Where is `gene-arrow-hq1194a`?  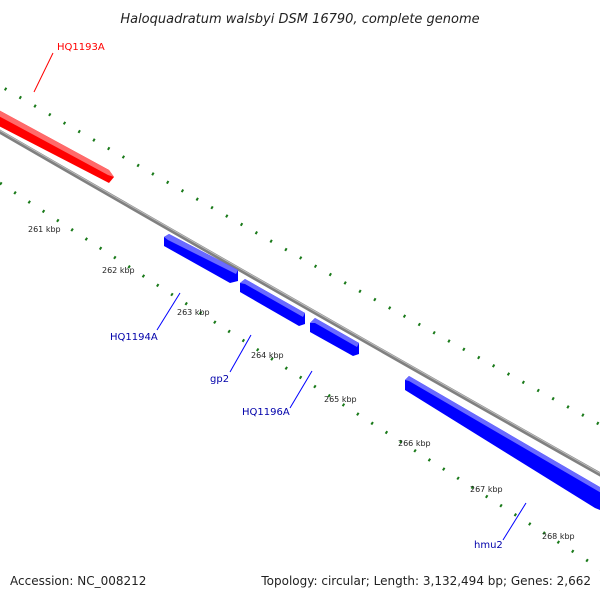 gene-arrow-hq1194a is located at coordinates (201, 258).